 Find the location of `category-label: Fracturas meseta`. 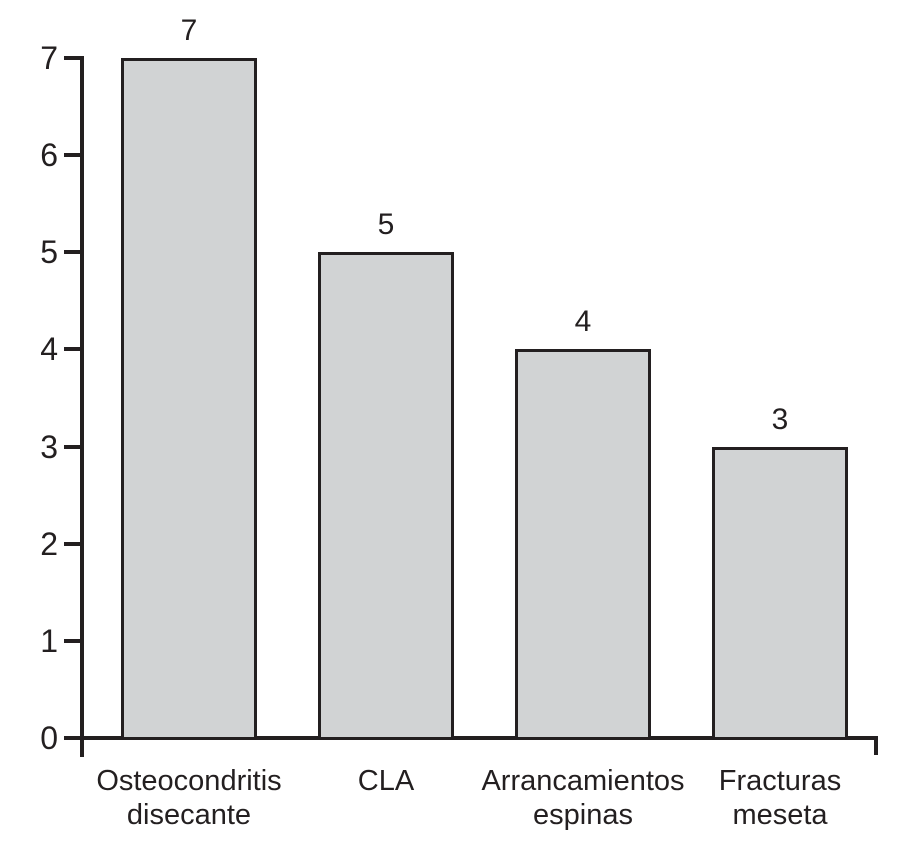

category-label: Fracturas meseta is located at coordinates (780, 798).